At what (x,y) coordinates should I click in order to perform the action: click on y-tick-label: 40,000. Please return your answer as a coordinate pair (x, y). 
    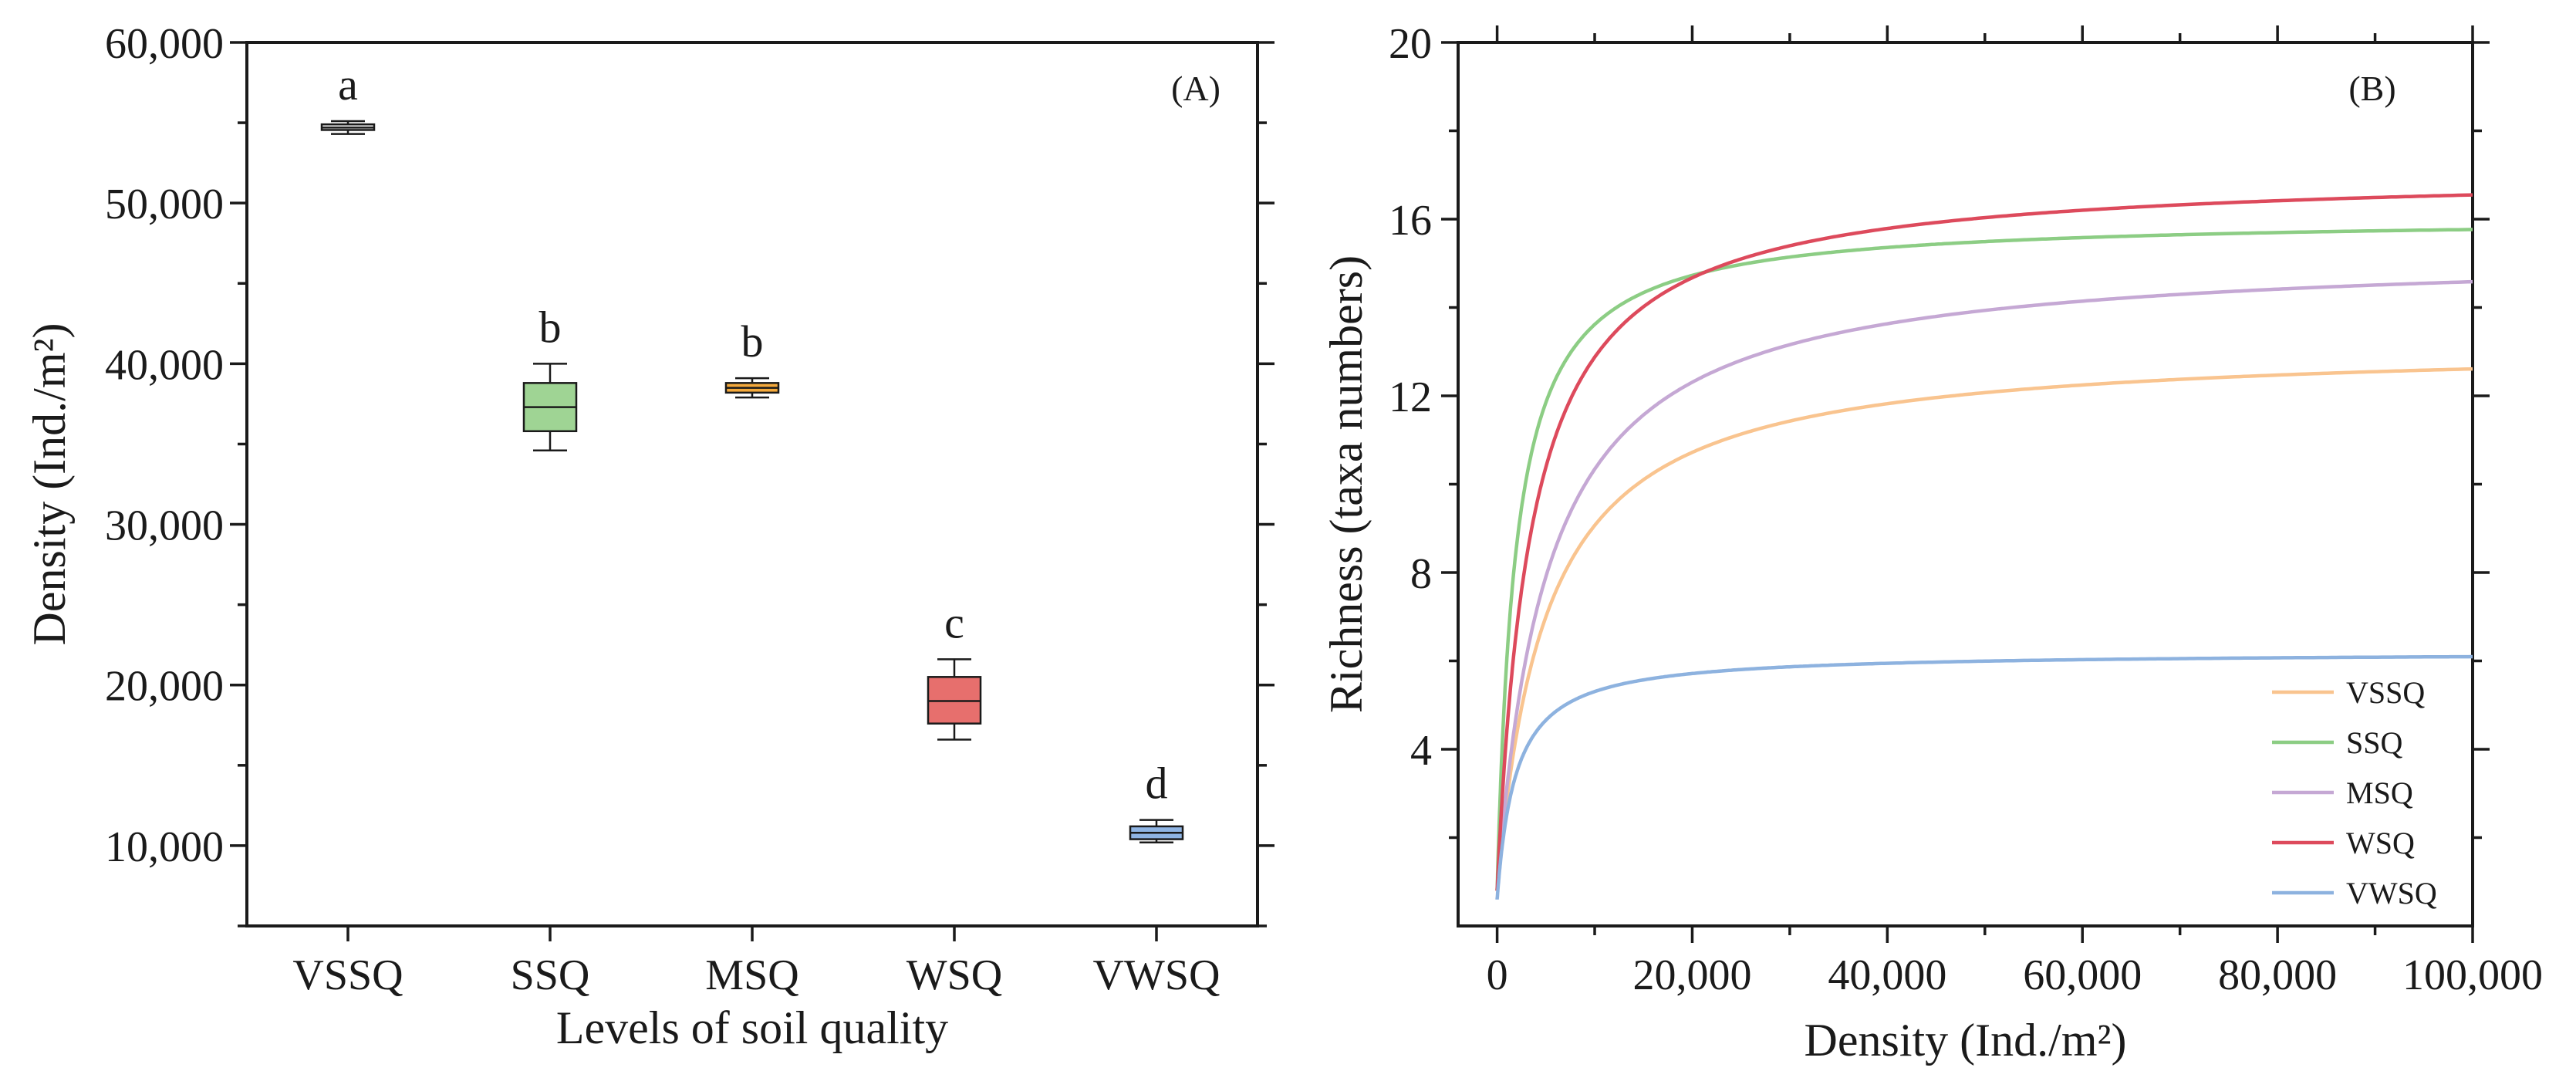
    Looking at the image, I should click on (164, 365).